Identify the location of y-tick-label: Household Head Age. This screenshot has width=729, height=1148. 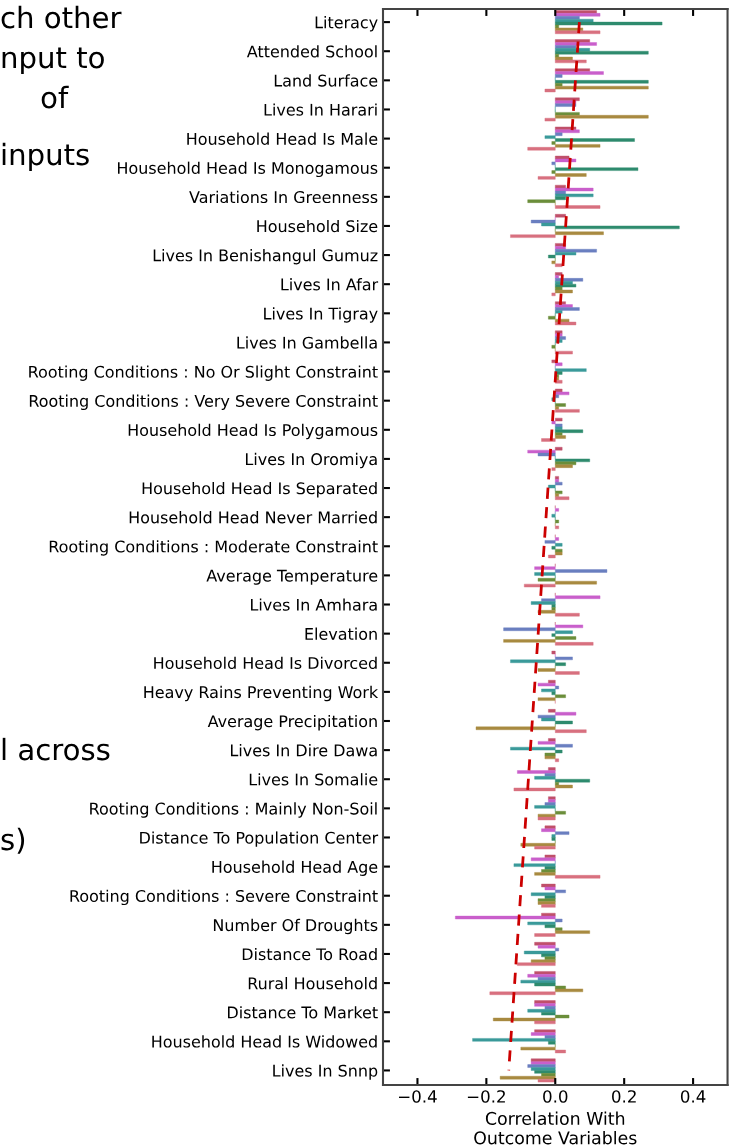
(295, 868).